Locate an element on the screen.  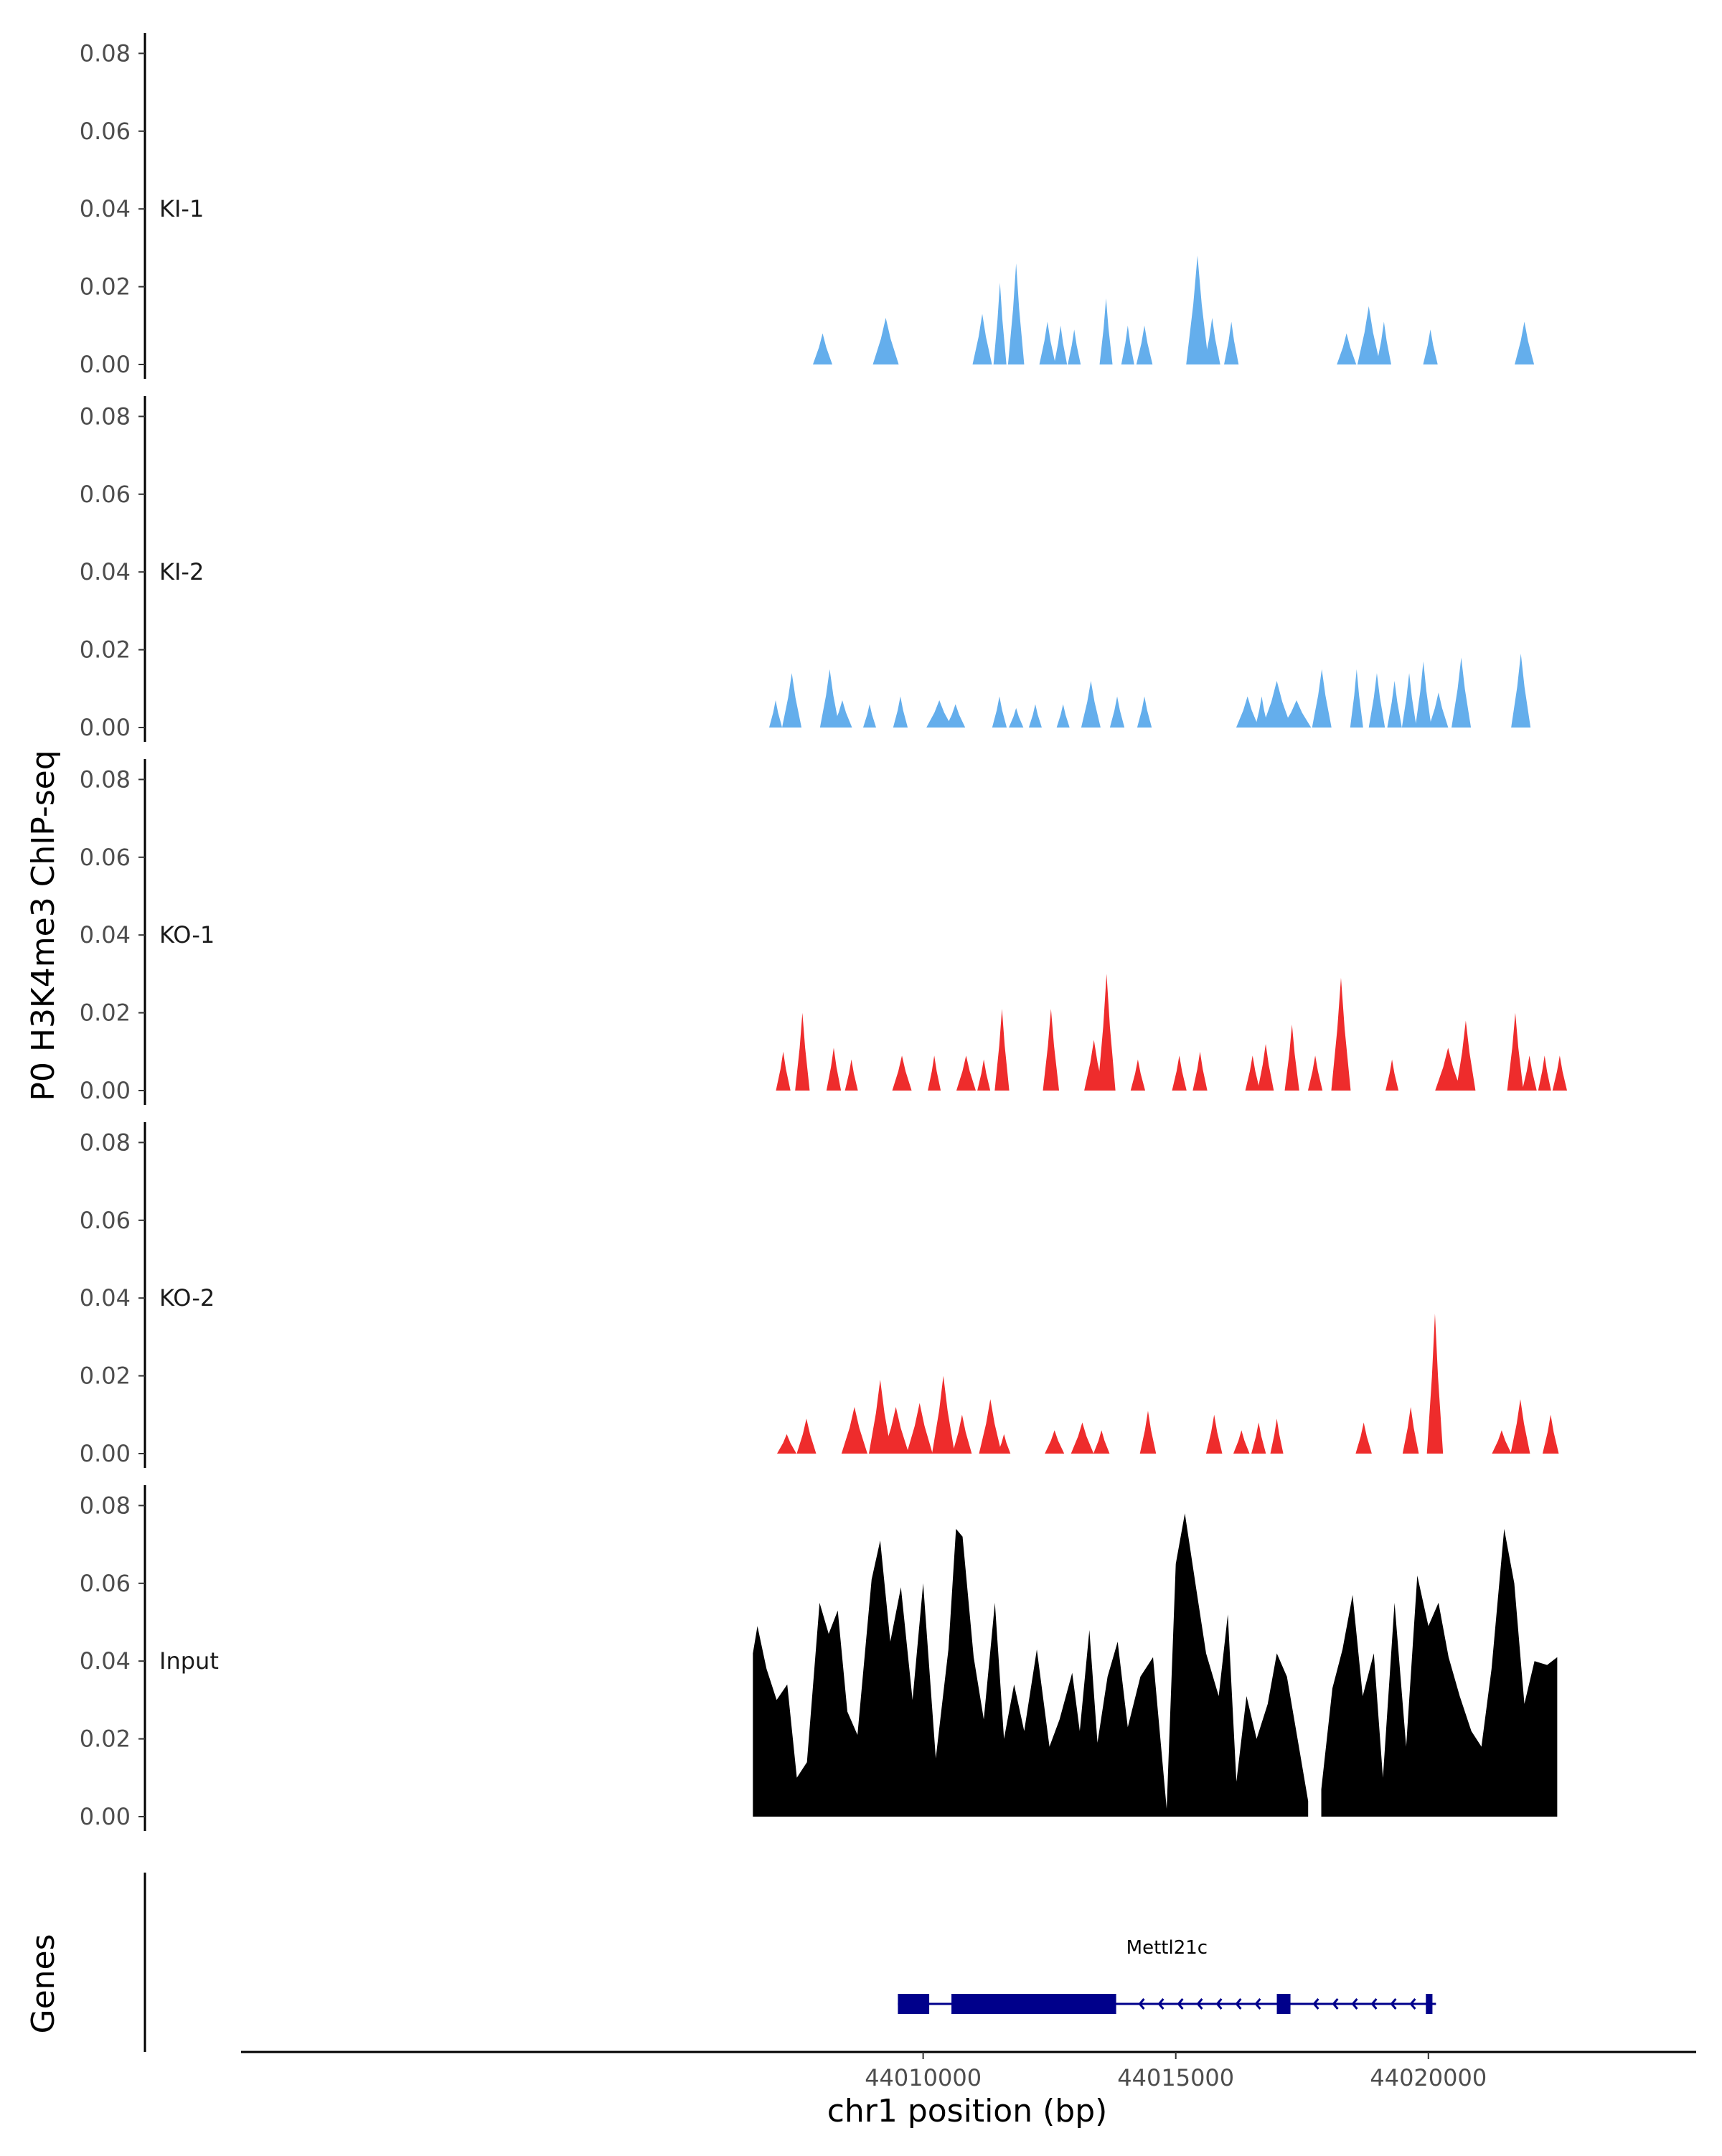
input-signal-area is located at coordinates (1440, 1672).